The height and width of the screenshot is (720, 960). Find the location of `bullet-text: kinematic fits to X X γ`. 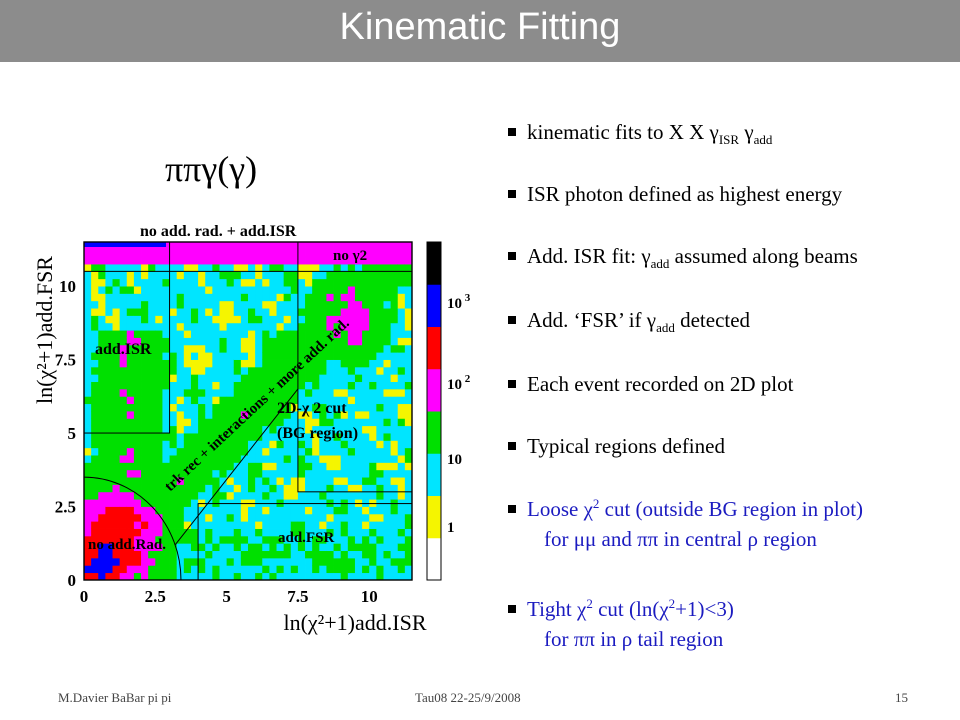

bullet-text: kinematic fits to X X γ is located at coordinates (623, 132).